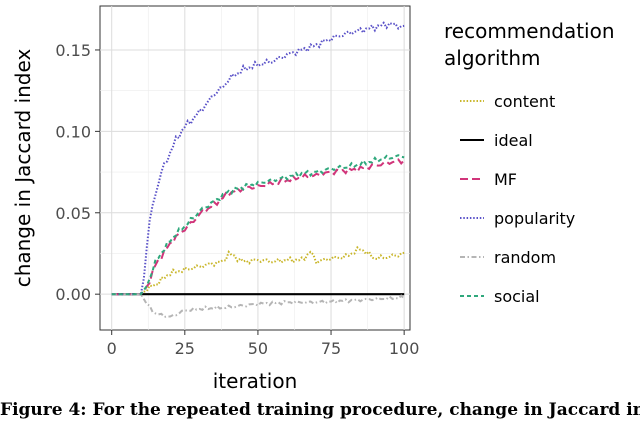 The height and width of the screenshot is (421, 640). What do you see at coordinates (524, 101) in the screenshot?
I see `legend-label-content: content` at bounding box center [524, 101].